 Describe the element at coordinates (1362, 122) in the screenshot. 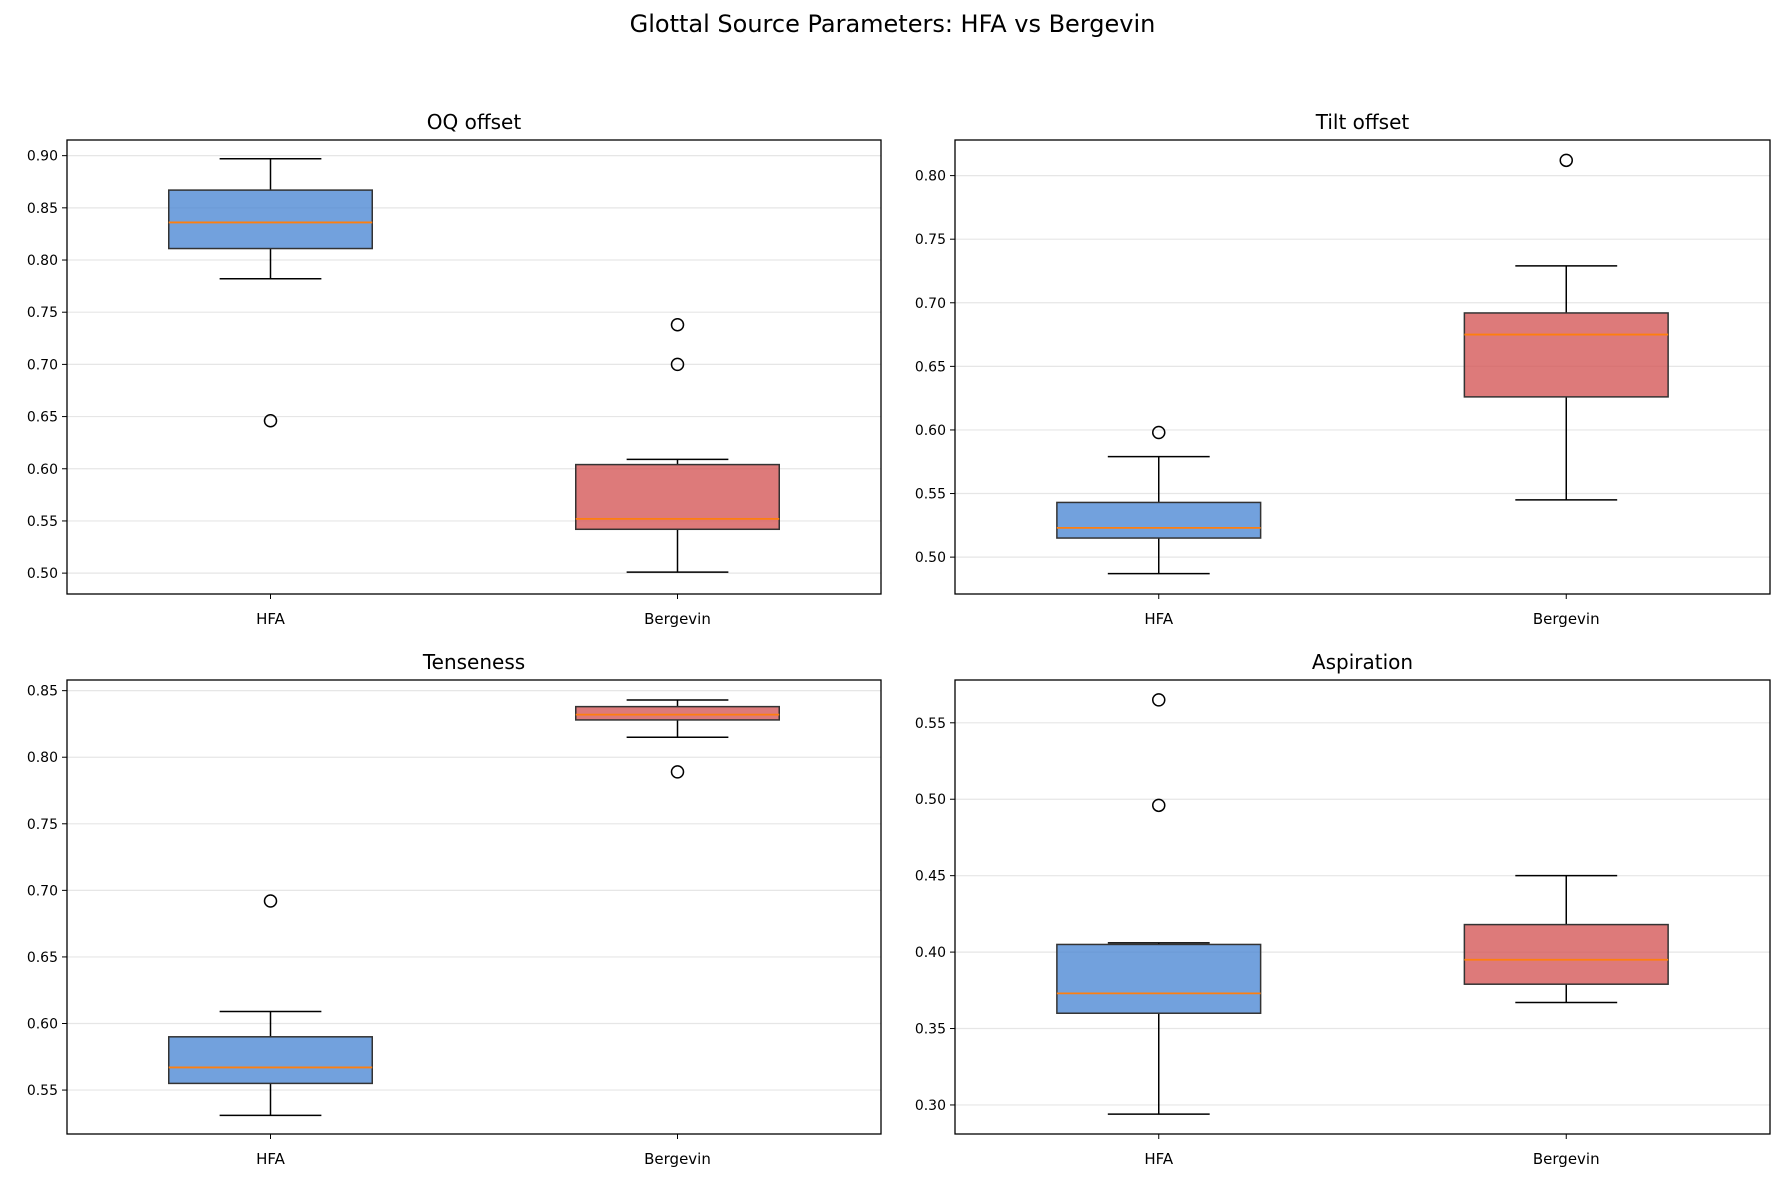

I see `subplot-title: Tilt offset` at that location.